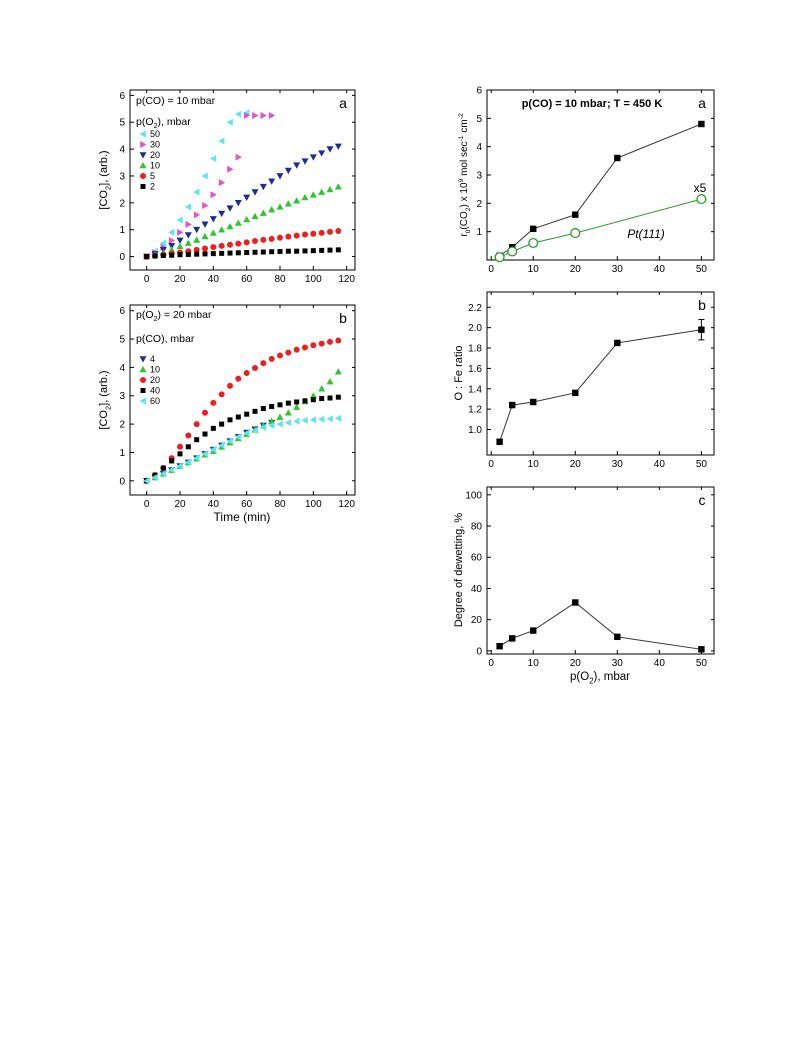  Describe the element at coordinates (459, 570) in the screenshot. I see `y-axis-label-right-c: Degree of dewetting, %` at that location.